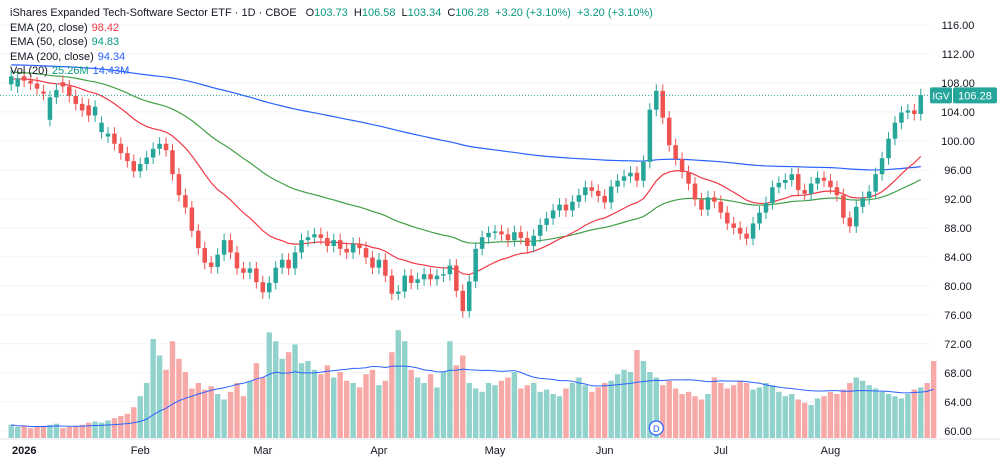 The width and height of the screenshot is (1000, 464). I want to click on dividend-label: D, so click(656, 429).